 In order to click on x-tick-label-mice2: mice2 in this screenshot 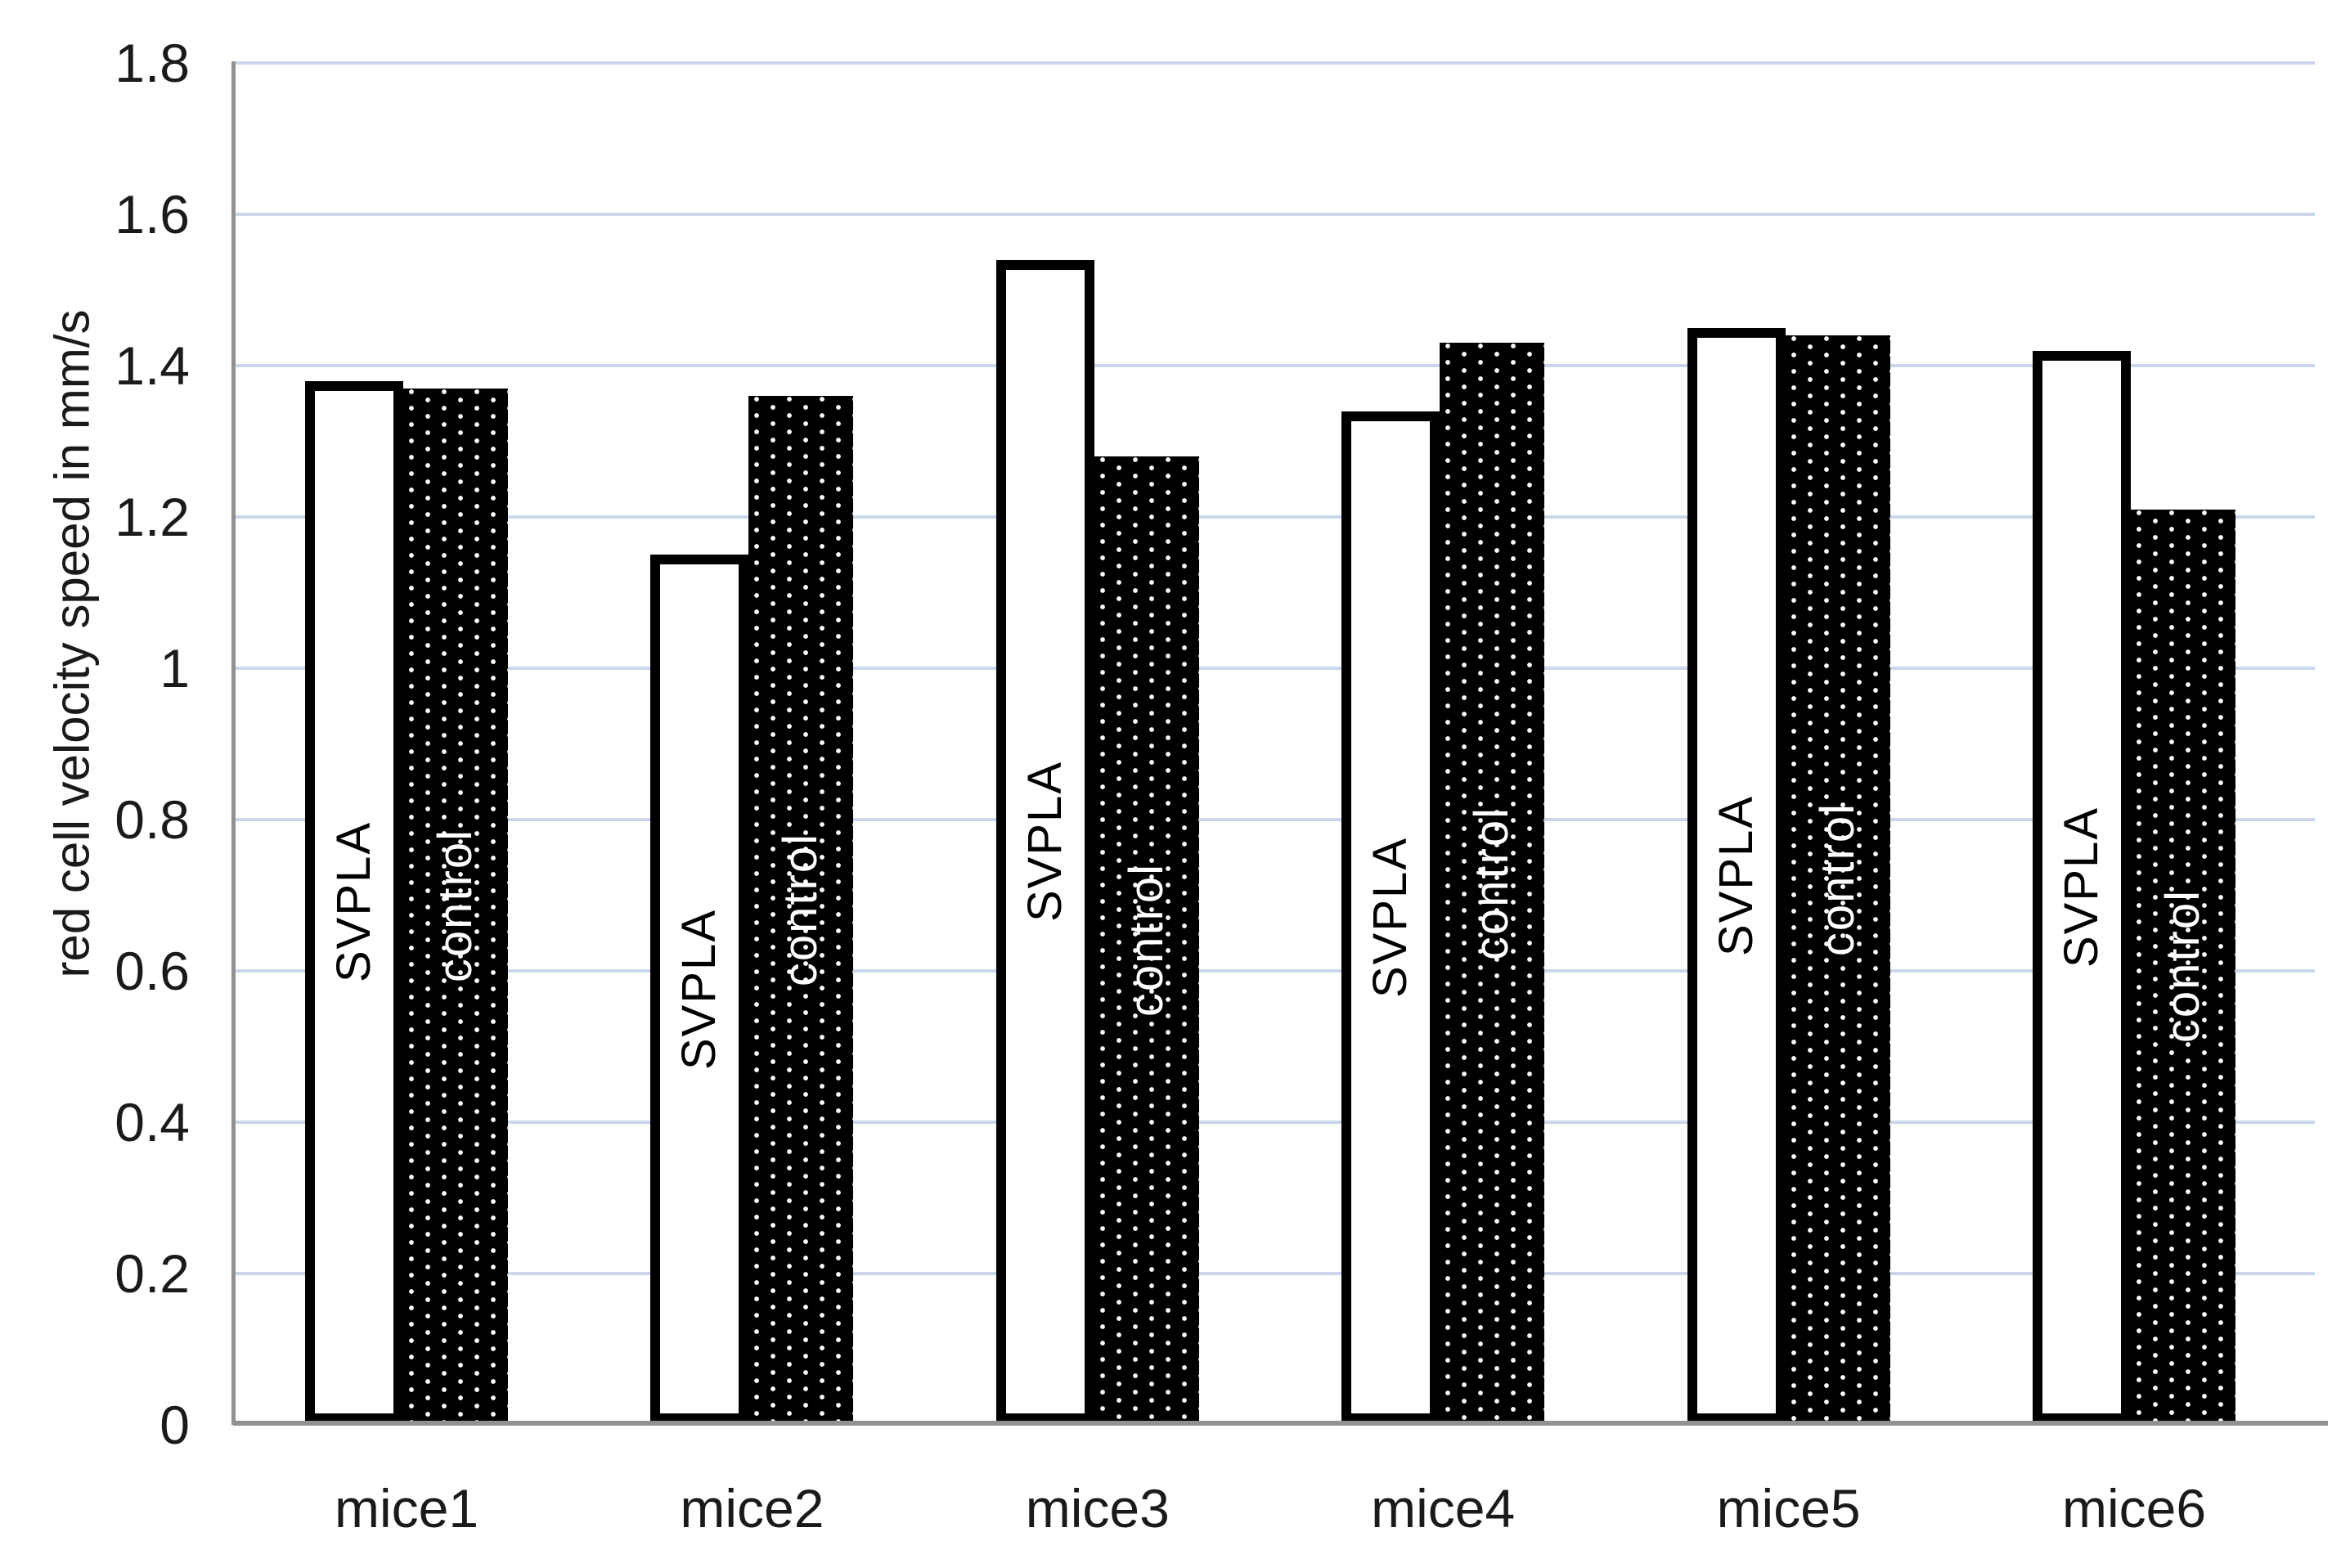, I will do `click(752, 1508)`.